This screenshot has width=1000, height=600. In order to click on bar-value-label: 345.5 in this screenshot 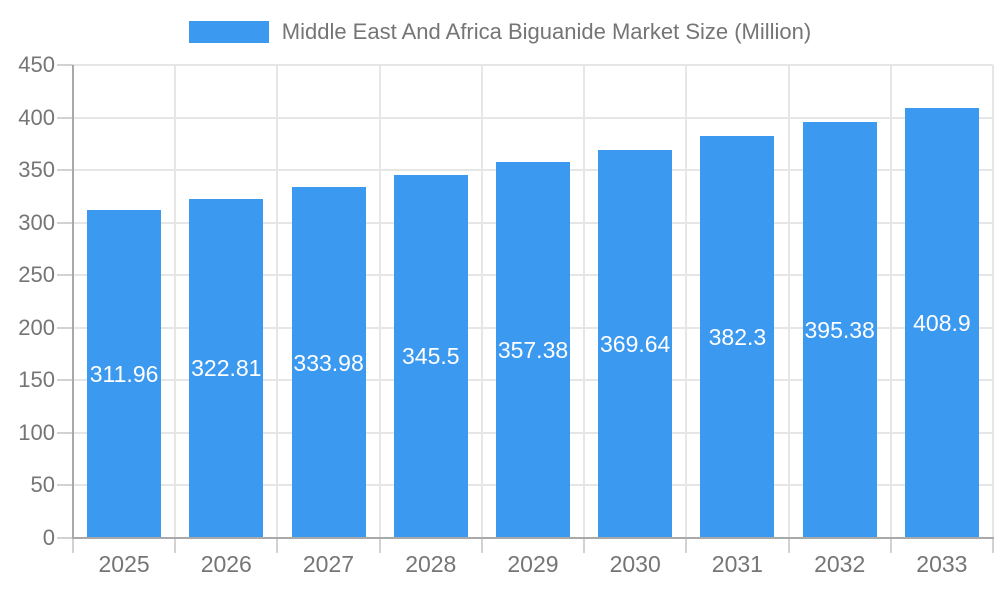, I will do `click(431, 356)`.